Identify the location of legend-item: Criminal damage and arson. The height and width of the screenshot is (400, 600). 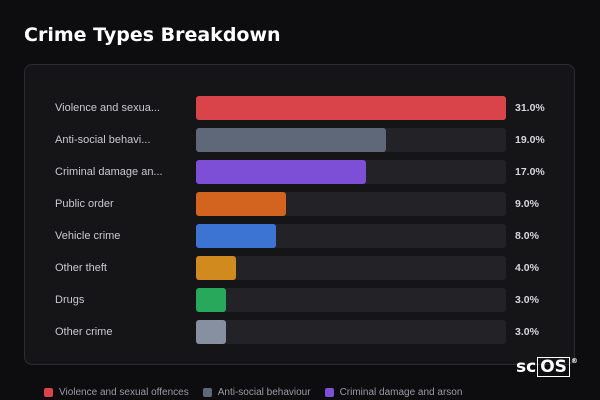
(393, 392).